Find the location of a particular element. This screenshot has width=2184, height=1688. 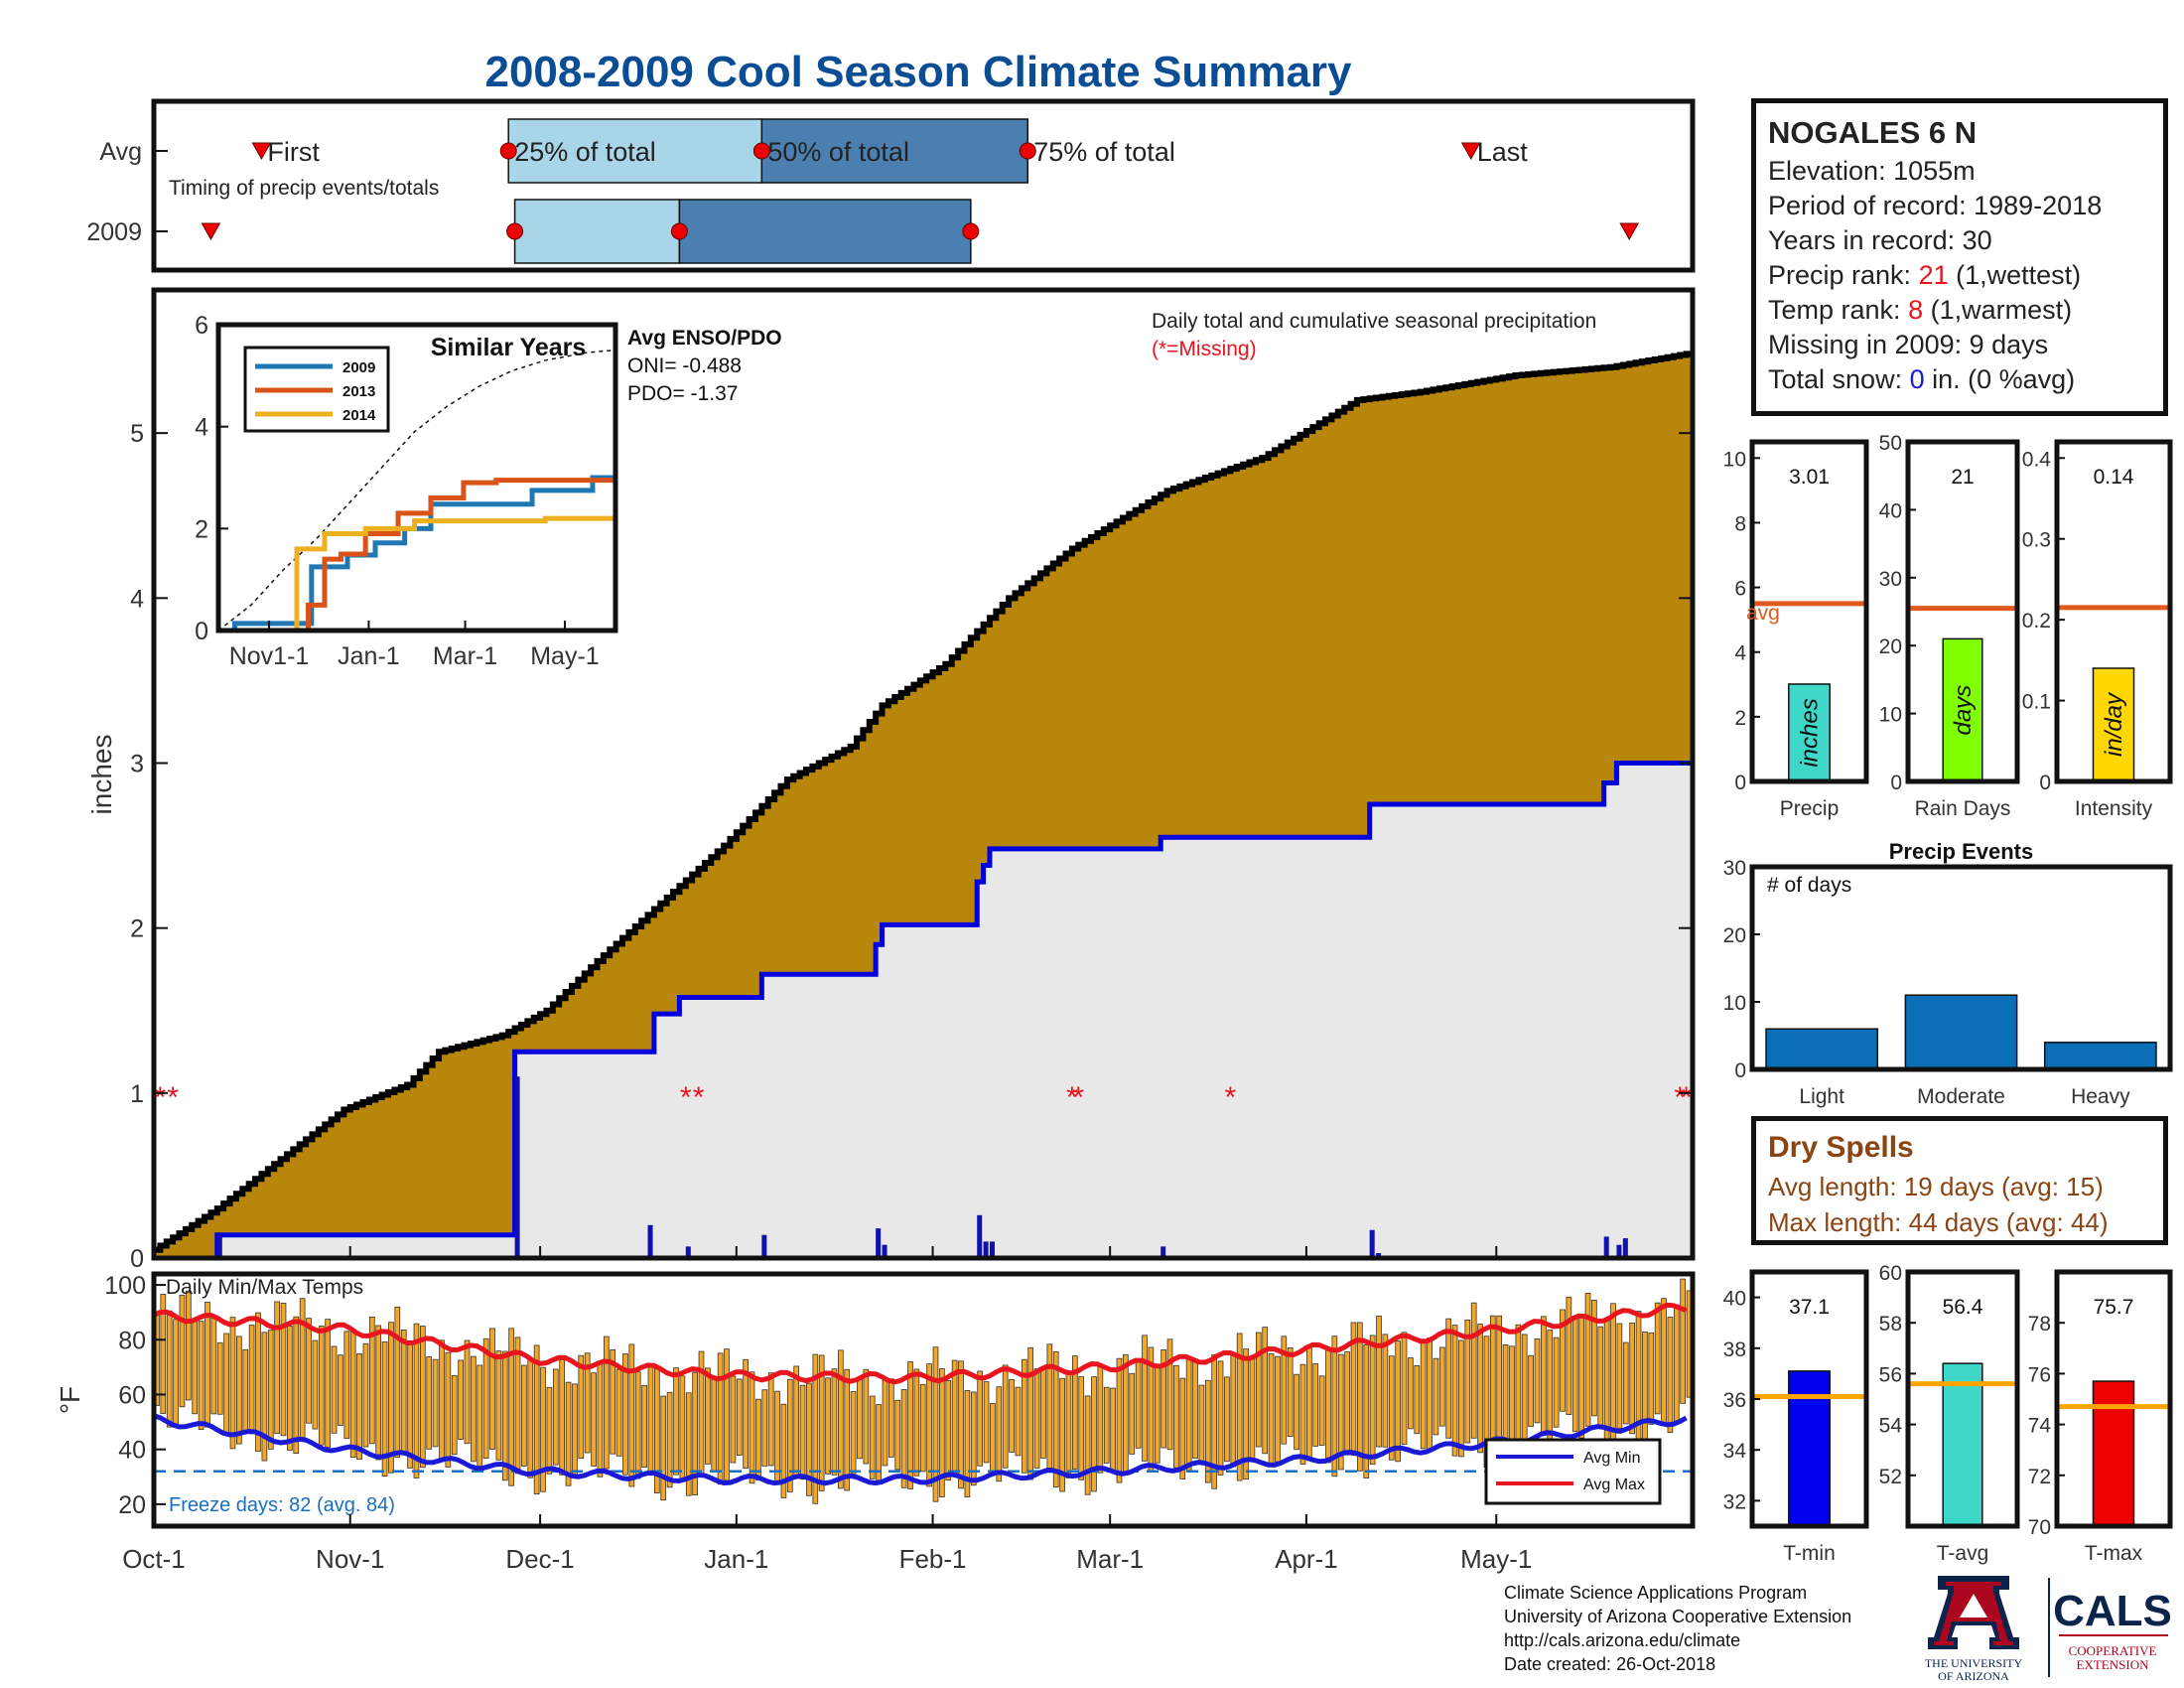

temp-rank-label: Temp rank: is located at coordinates (1838, 310).